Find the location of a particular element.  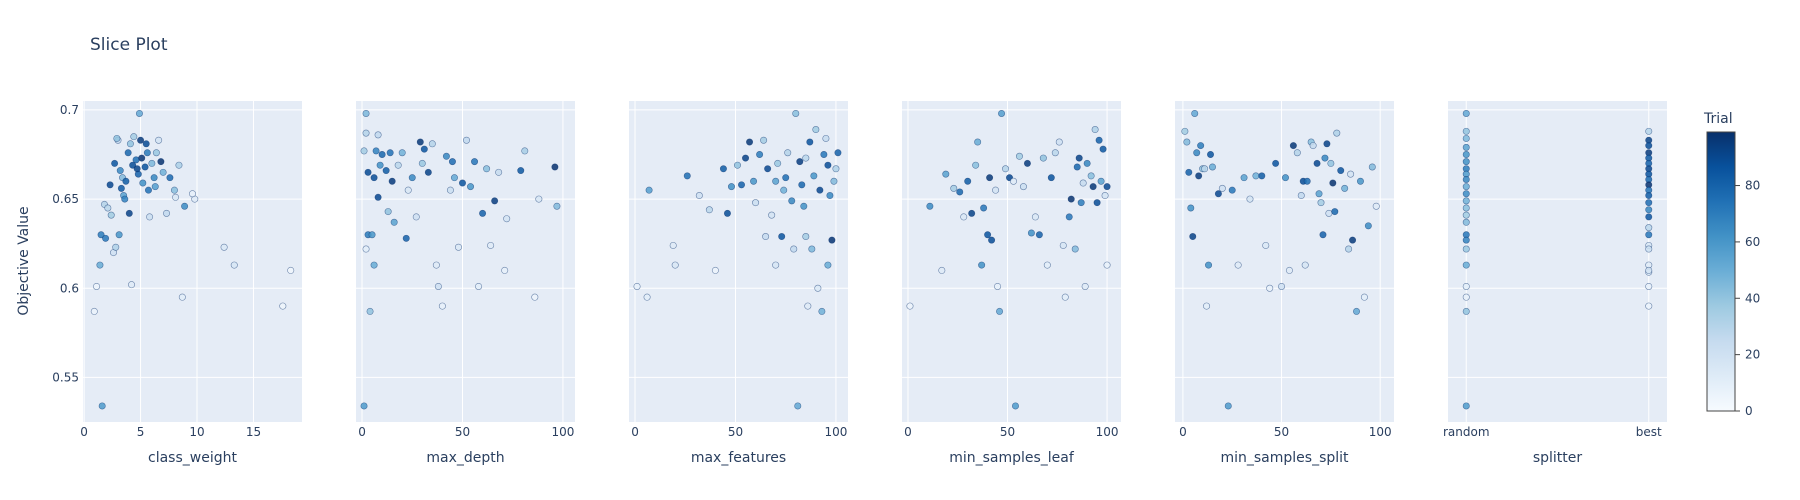

colorbar-title: Trial is located at coordinates (1718, 119).